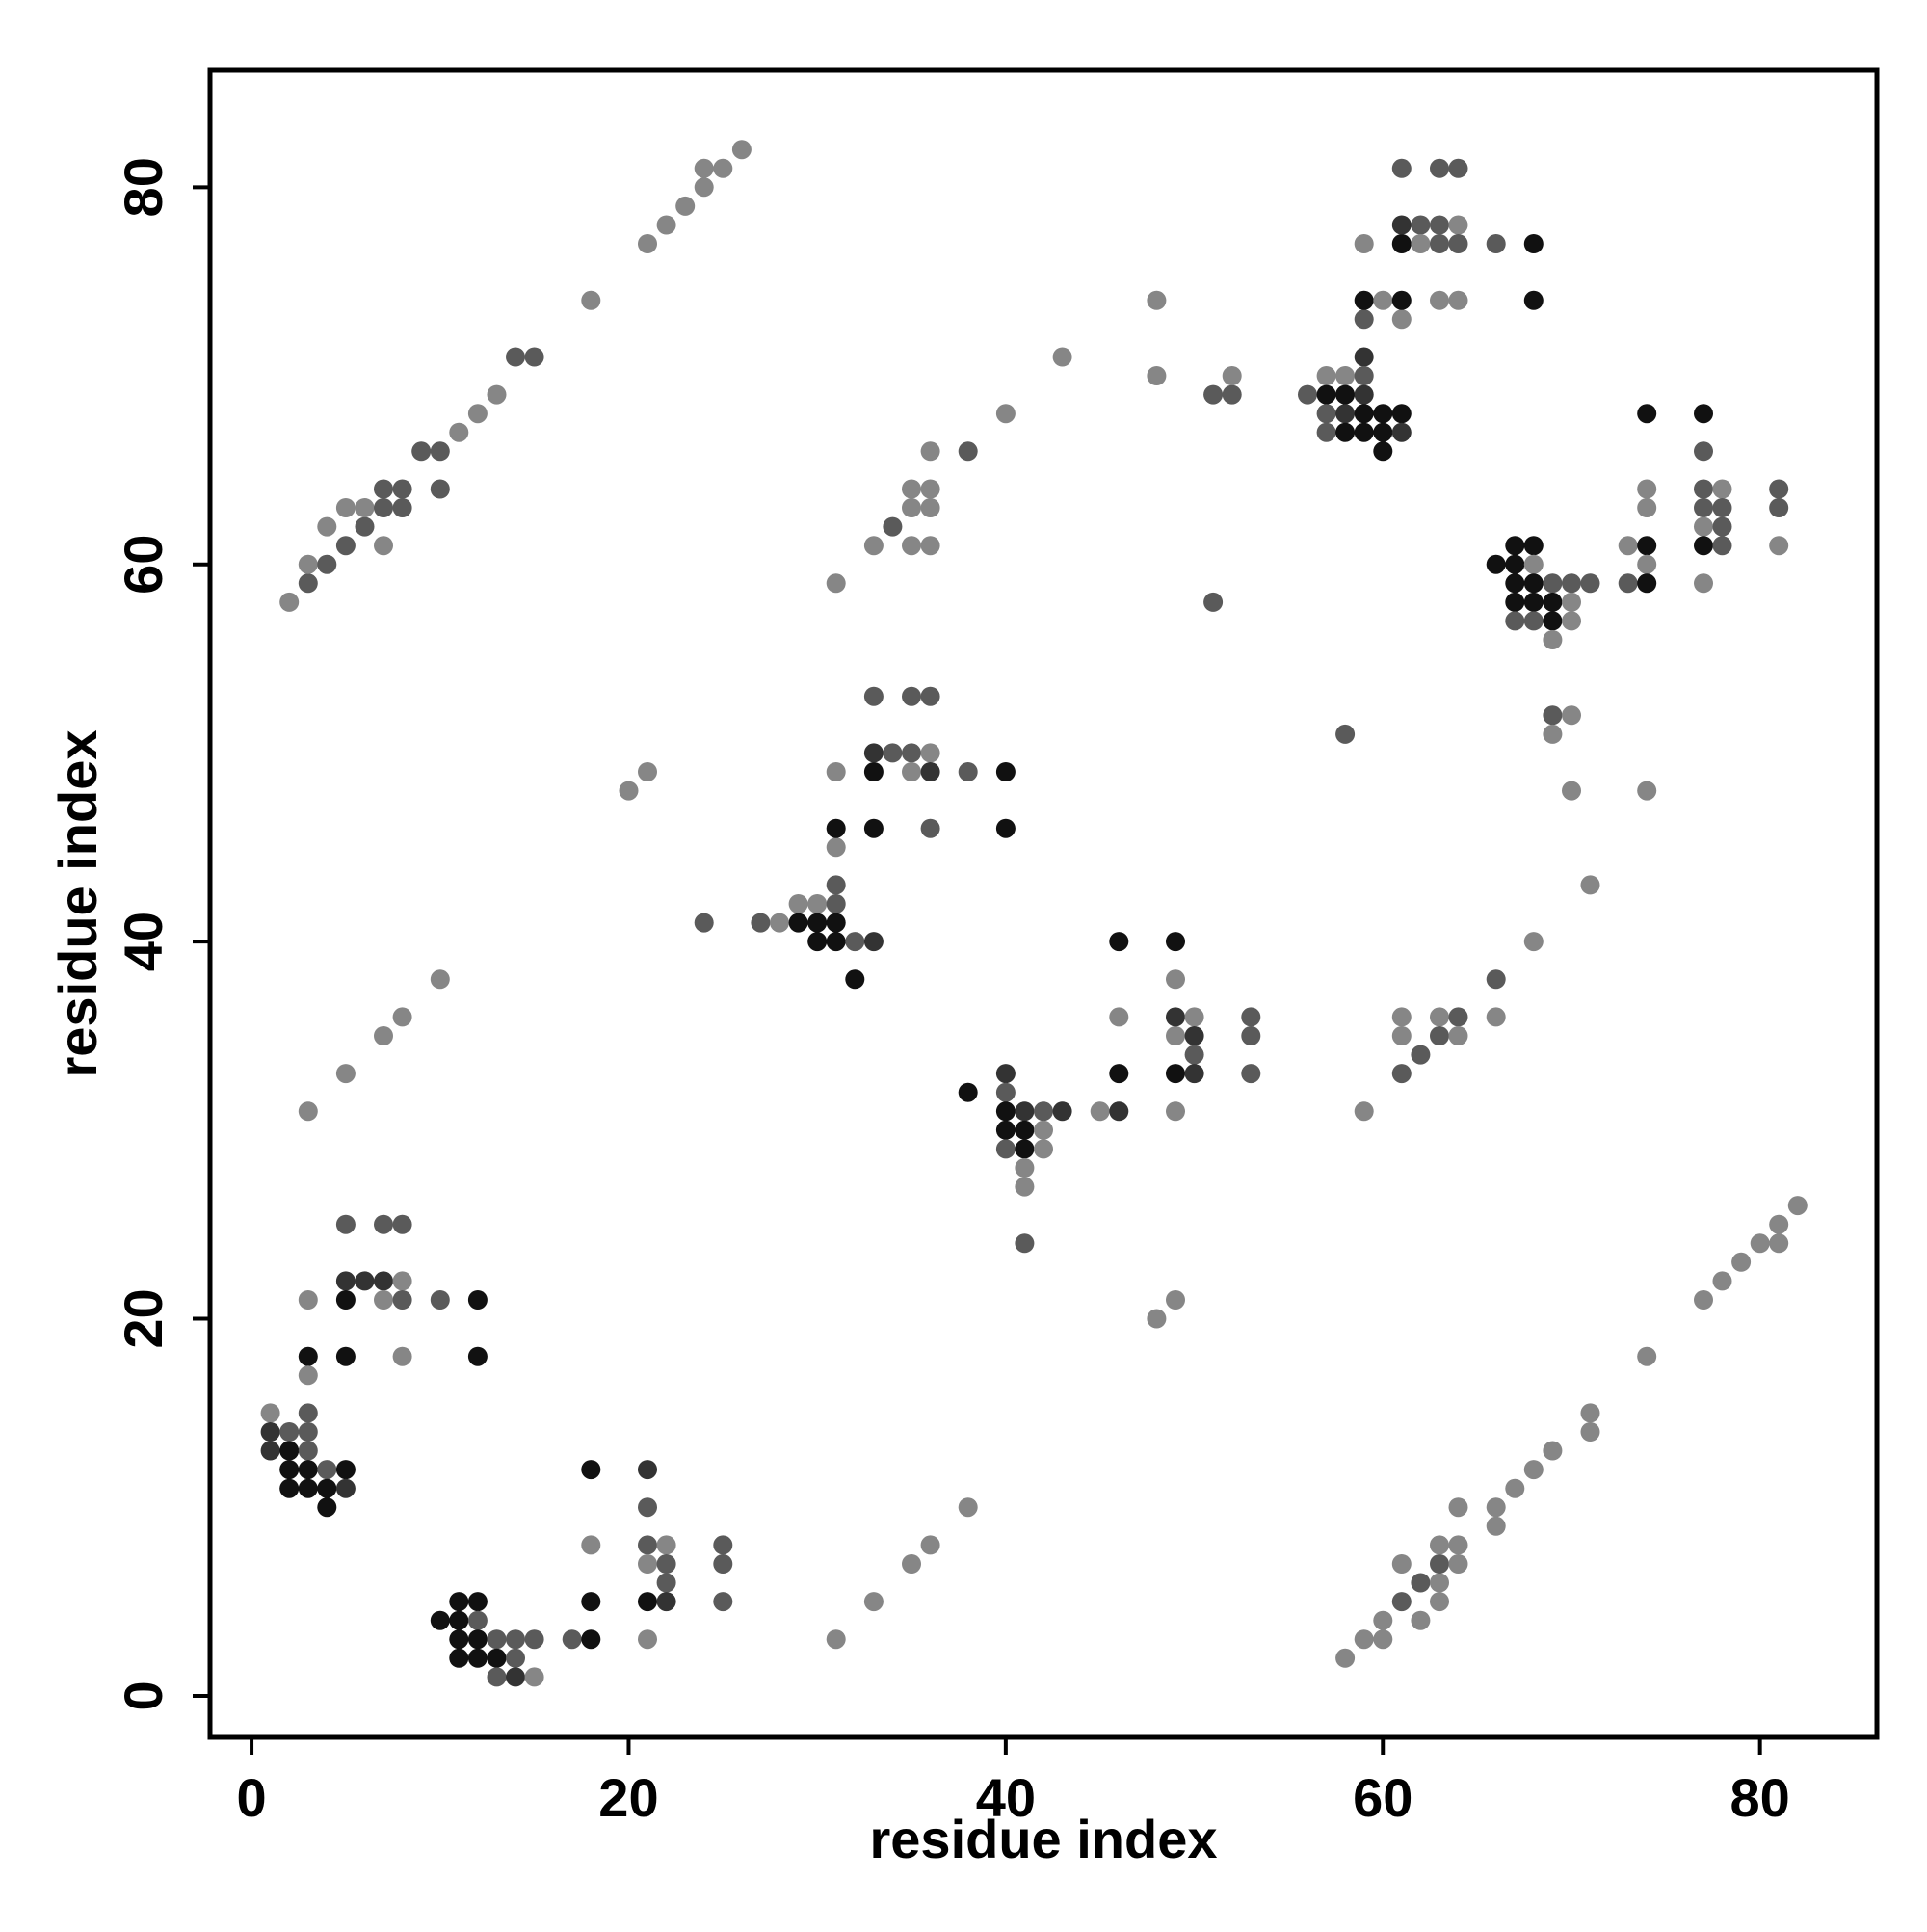  I want to click on x-tick-label: 0, so click(251, 1797).